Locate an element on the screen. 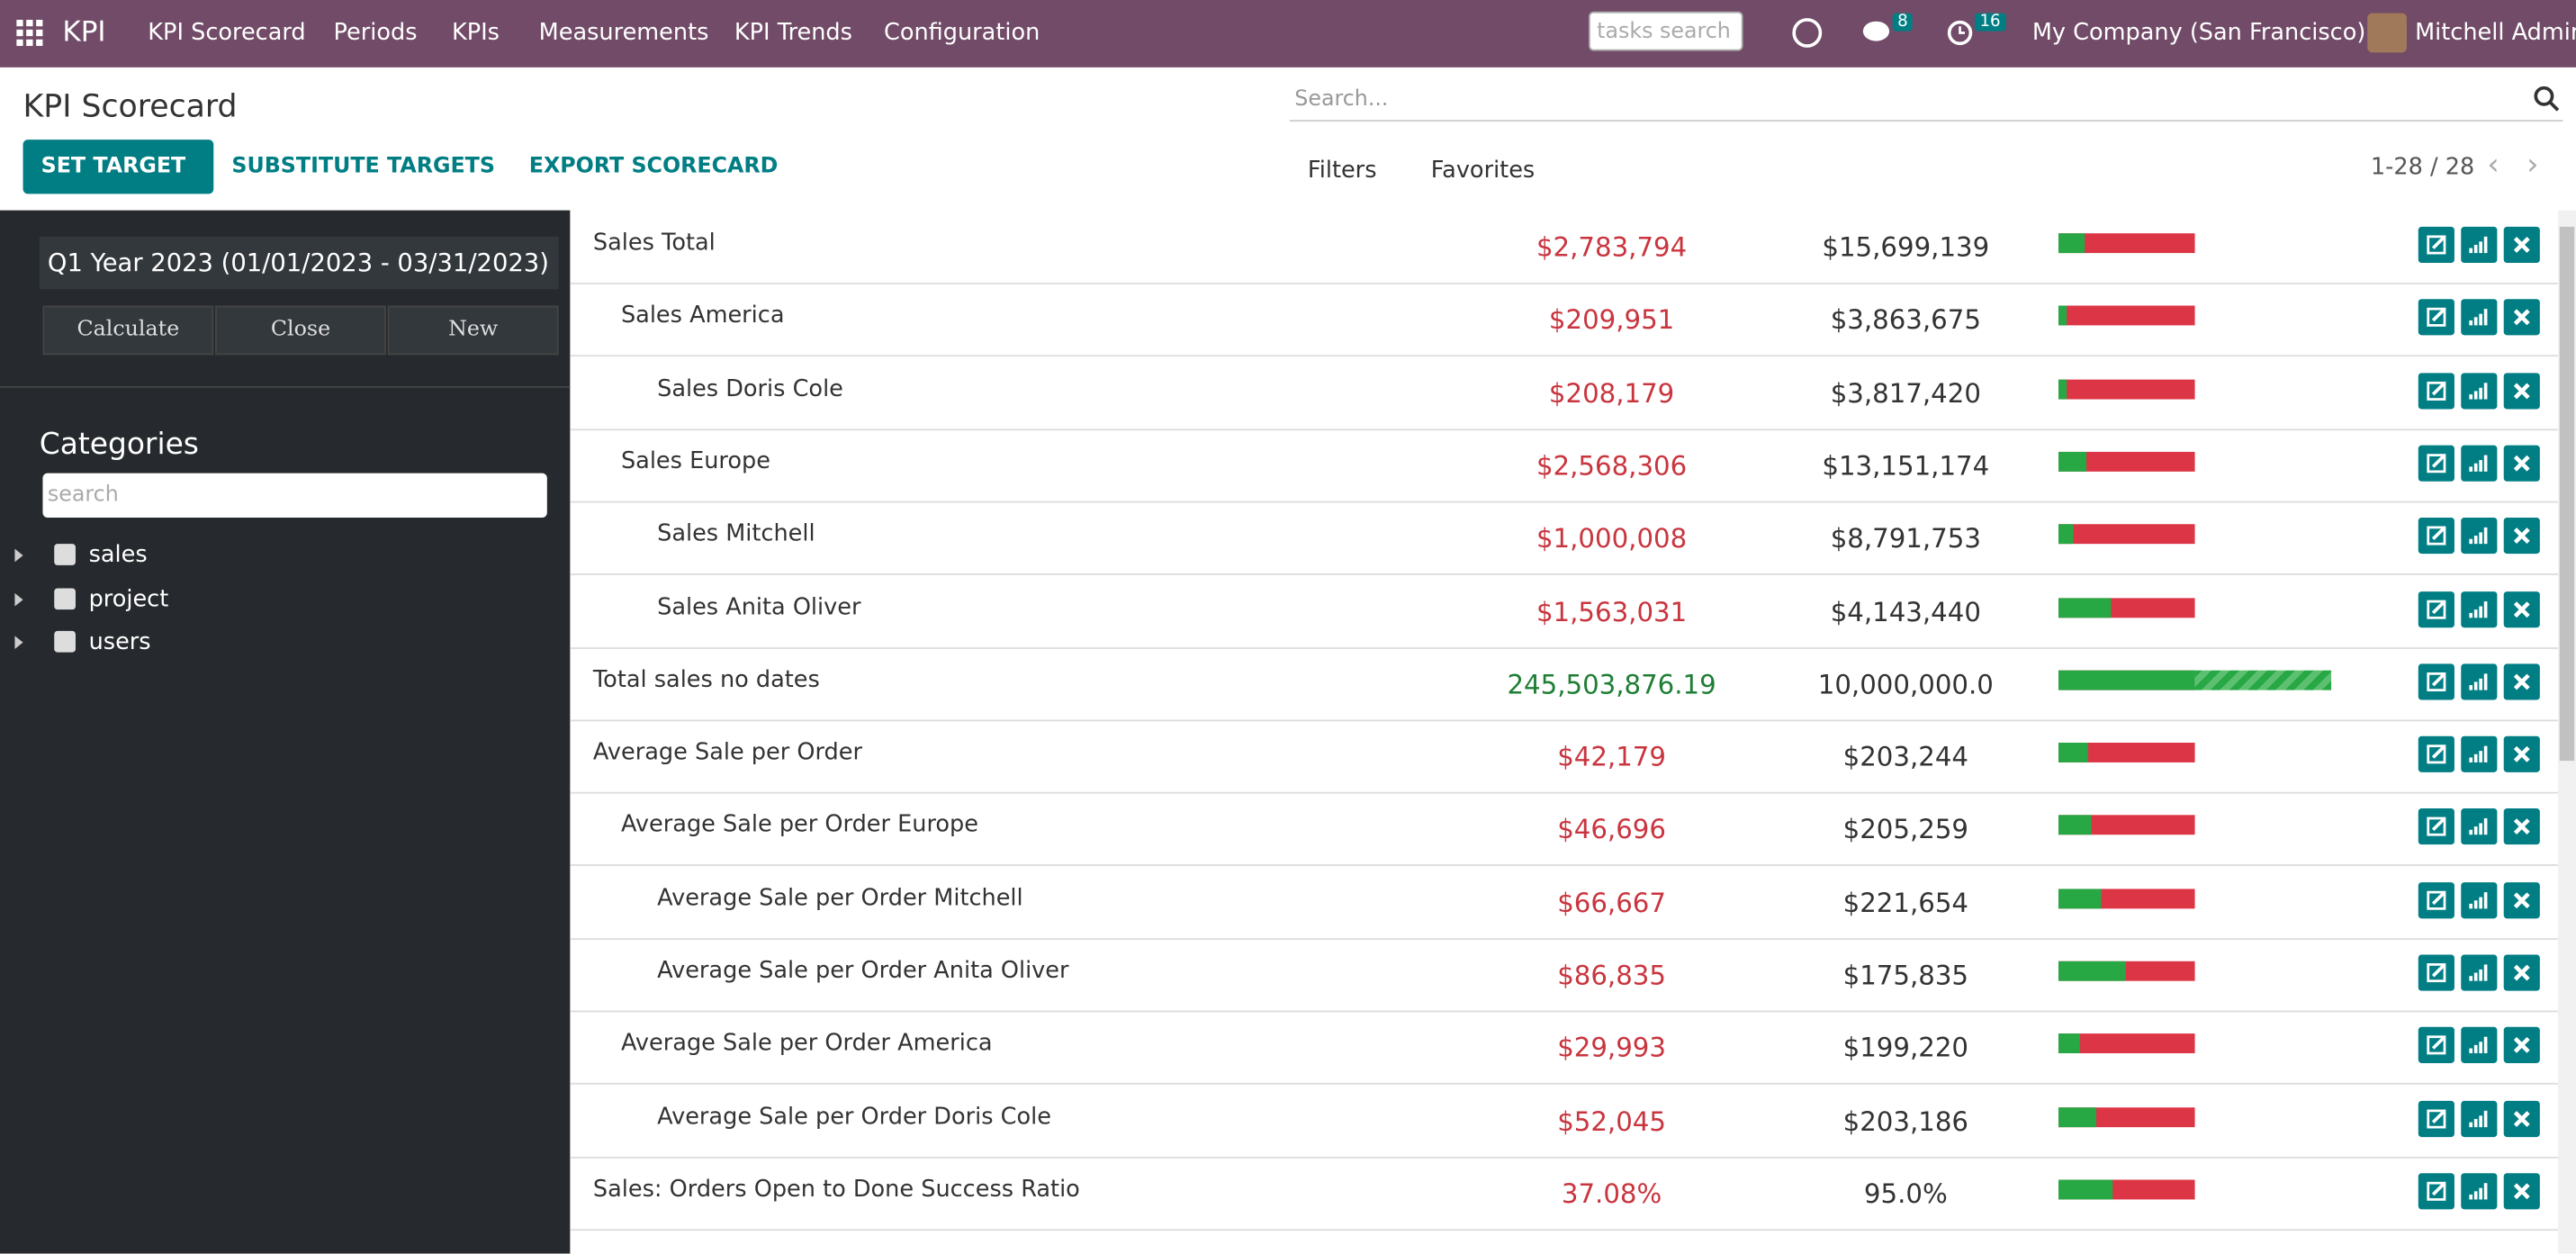  pager-prev: ‹ is located at coordinates (2493, 166).